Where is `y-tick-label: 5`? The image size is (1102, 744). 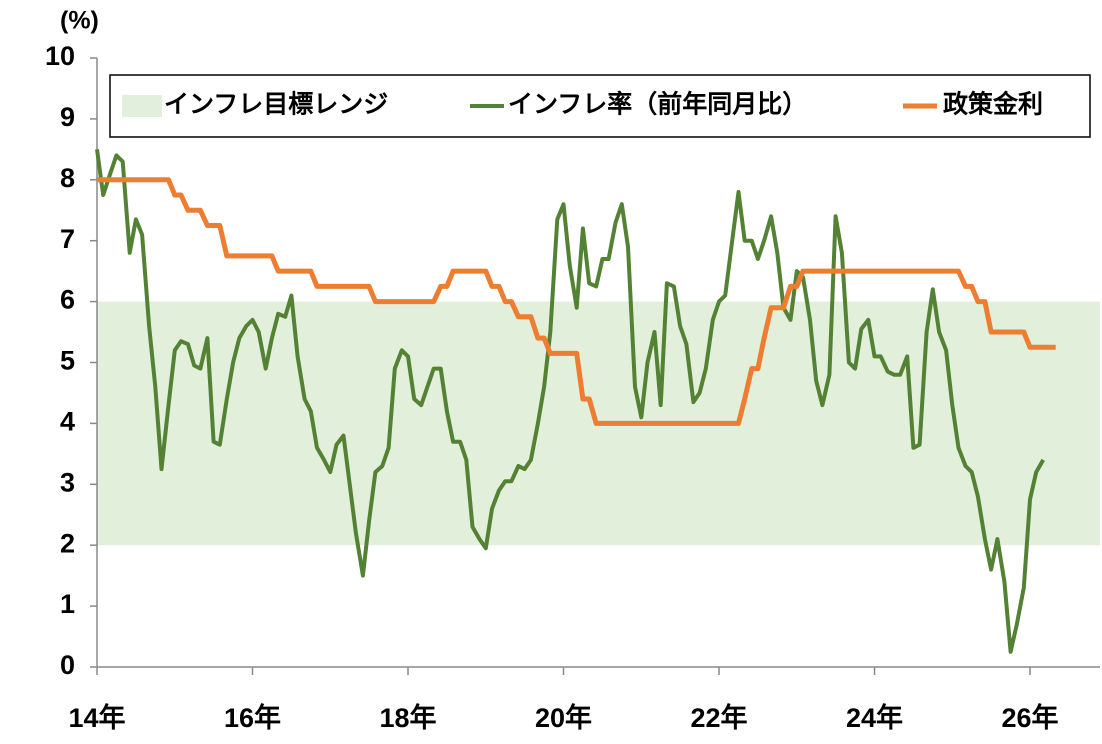
y-tick-label: 5 is located at coordinates (67, 361).